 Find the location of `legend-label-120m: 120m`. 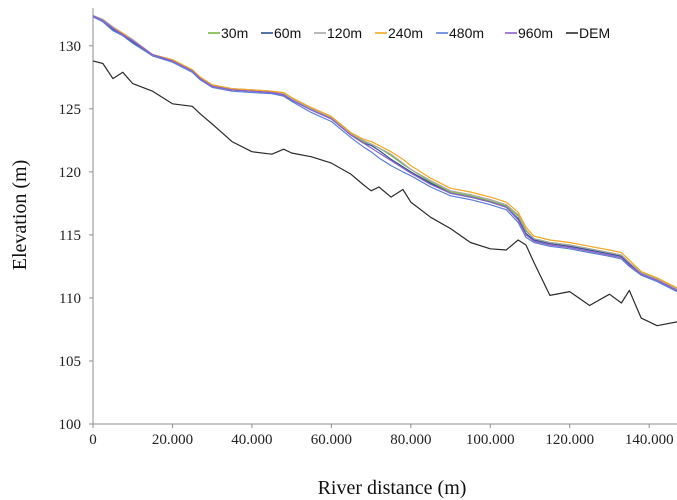

legend-label-120m: 120m is located at coordinates (344, 33).